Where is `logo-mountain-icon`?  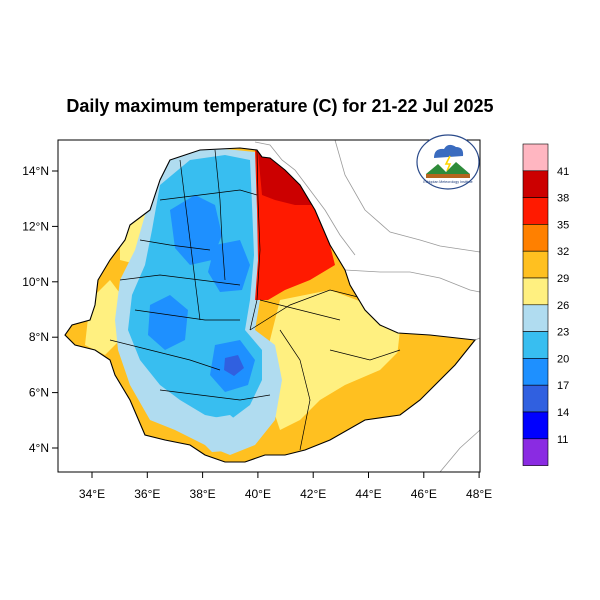 logo-mountain-icon is located at coordinates (448, 168).